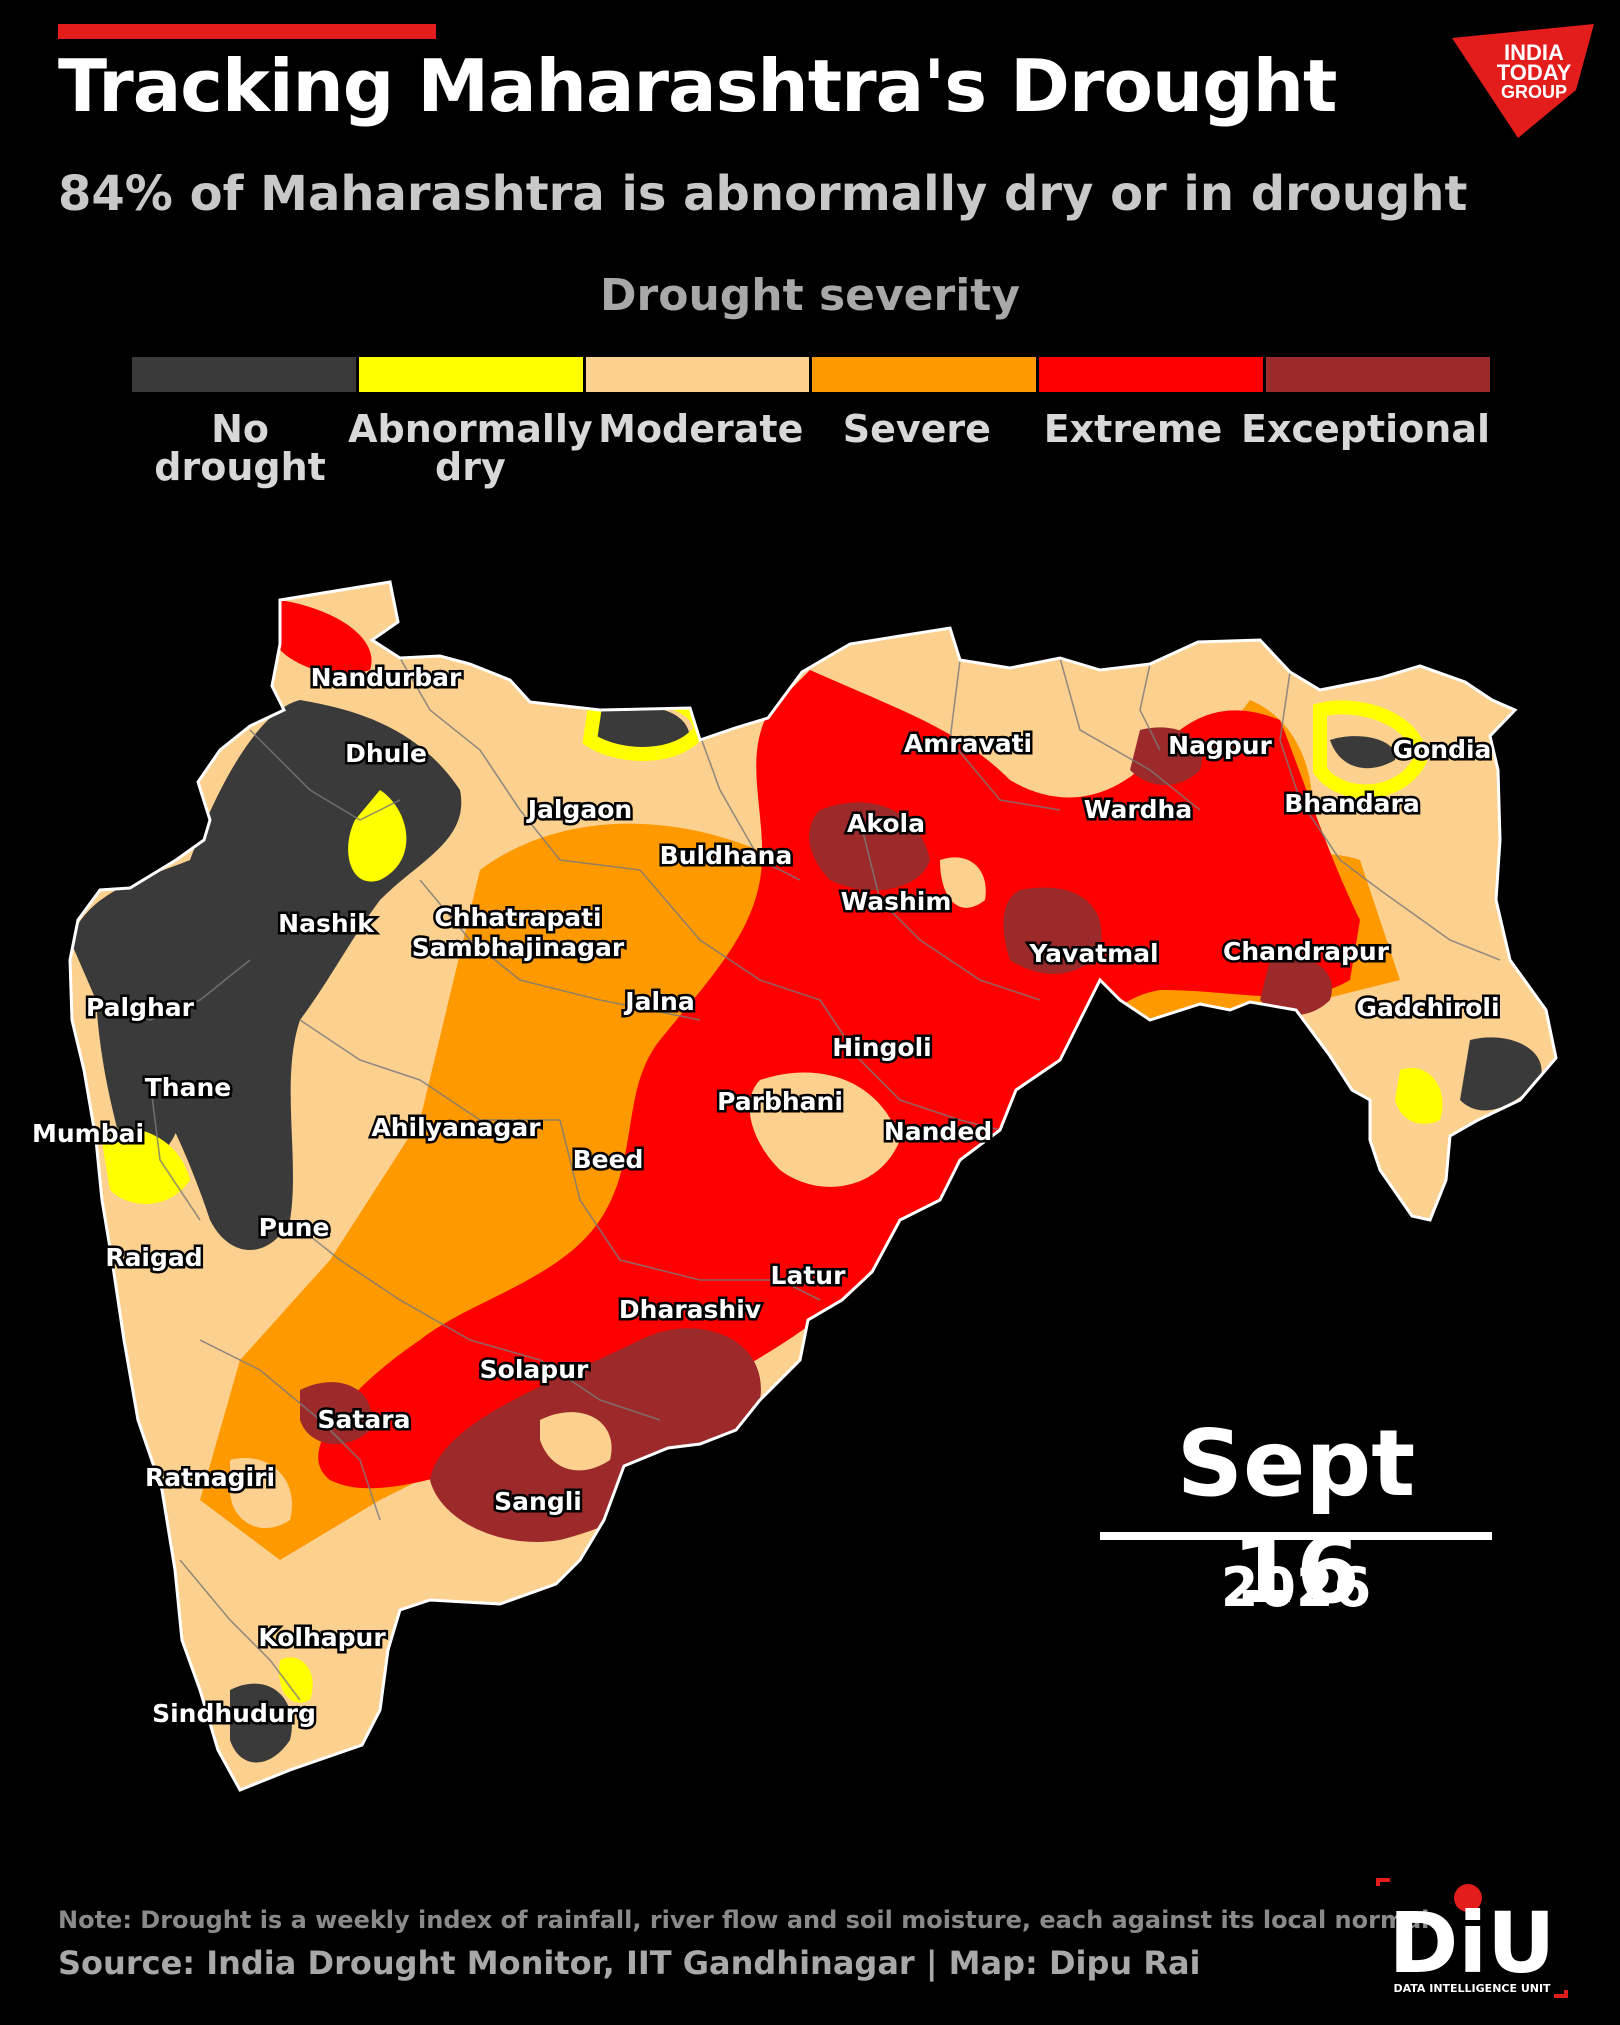  What do you see at coordinates (809, 1275) in the screenshot?
I see `city-label: Latur` at bounding box center [809, 1275].